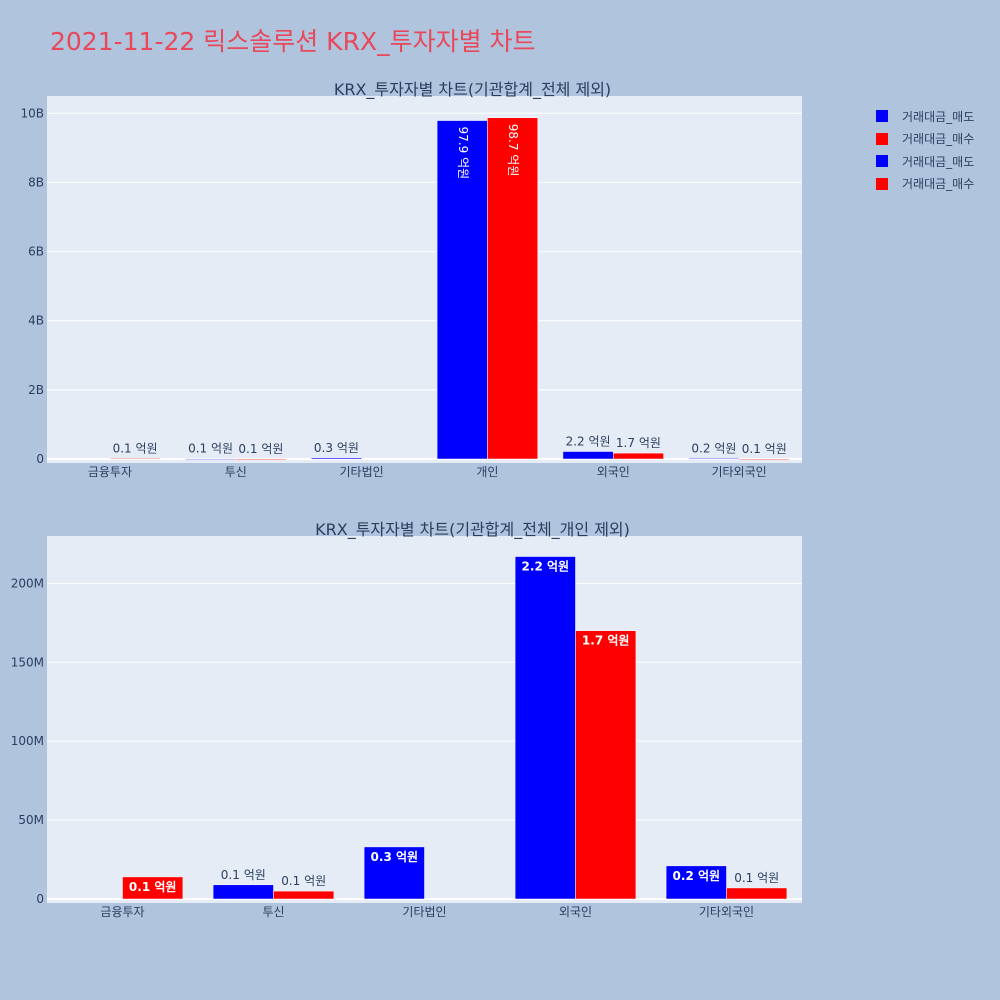 The height and width of the screenshot is (1000, 1000). What do you see at coordinates (472, 530) in the screenshot?
I see `chart-title-2: KRX_투자자별 차트(기관합계_전체_개인 제외)` at bounding box center [472, 530].